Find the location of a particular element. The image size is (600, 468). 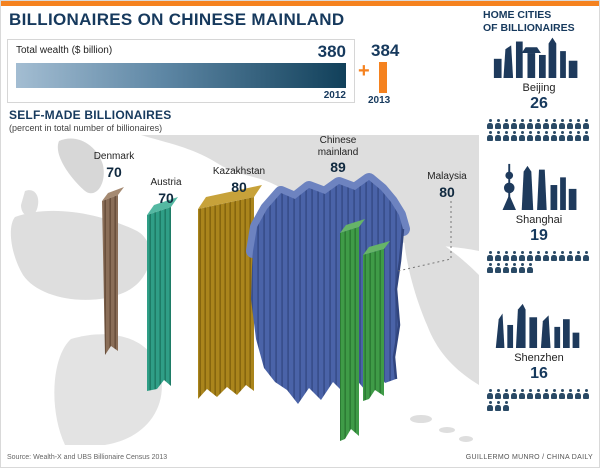

total-wealth-panel: Total wealth ($ billion) 380 2012 is located at coordinates (181, 71).